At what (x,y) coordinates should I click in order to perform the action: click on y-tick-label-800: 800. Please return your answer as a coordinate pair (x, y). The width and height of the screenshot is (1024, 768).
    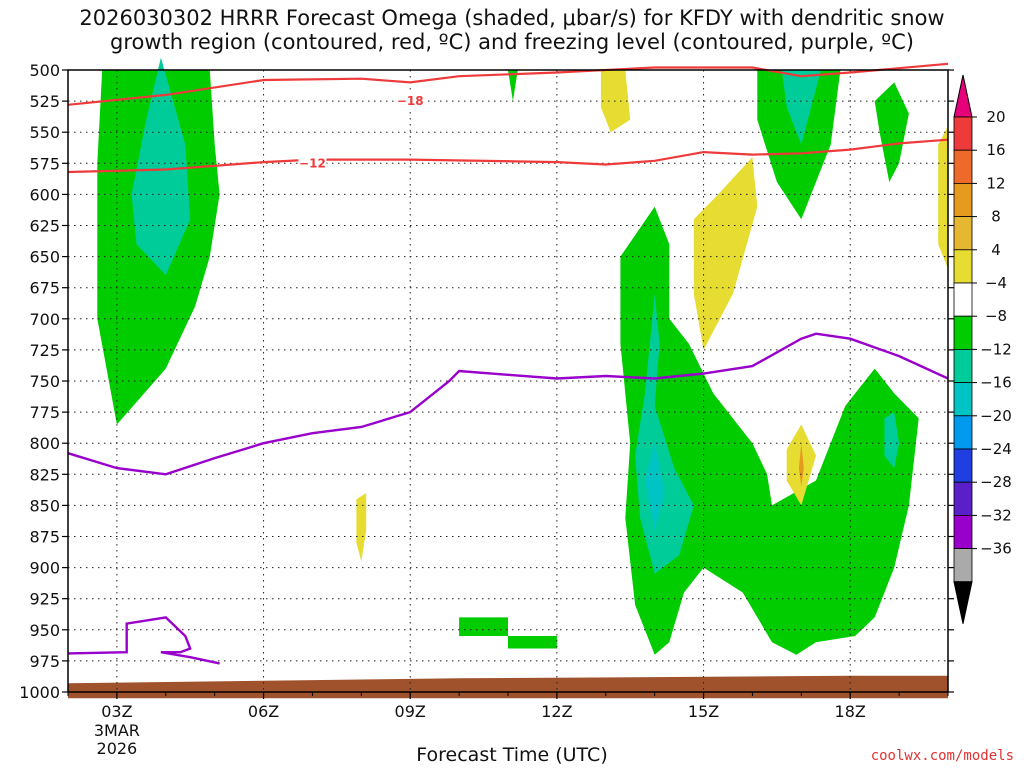
    Looking at the image, I should click on (44, 443).